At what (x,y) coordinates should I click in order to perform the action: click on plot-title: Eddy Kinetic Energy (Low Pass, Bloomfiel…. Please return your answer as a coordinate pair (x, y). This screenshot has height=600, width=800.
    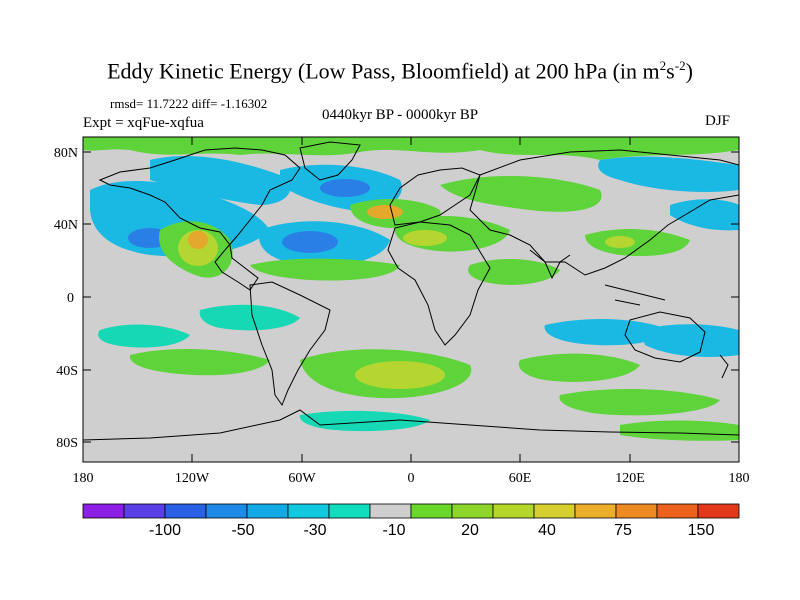
    Looking at the image, I should click on (400, 71).